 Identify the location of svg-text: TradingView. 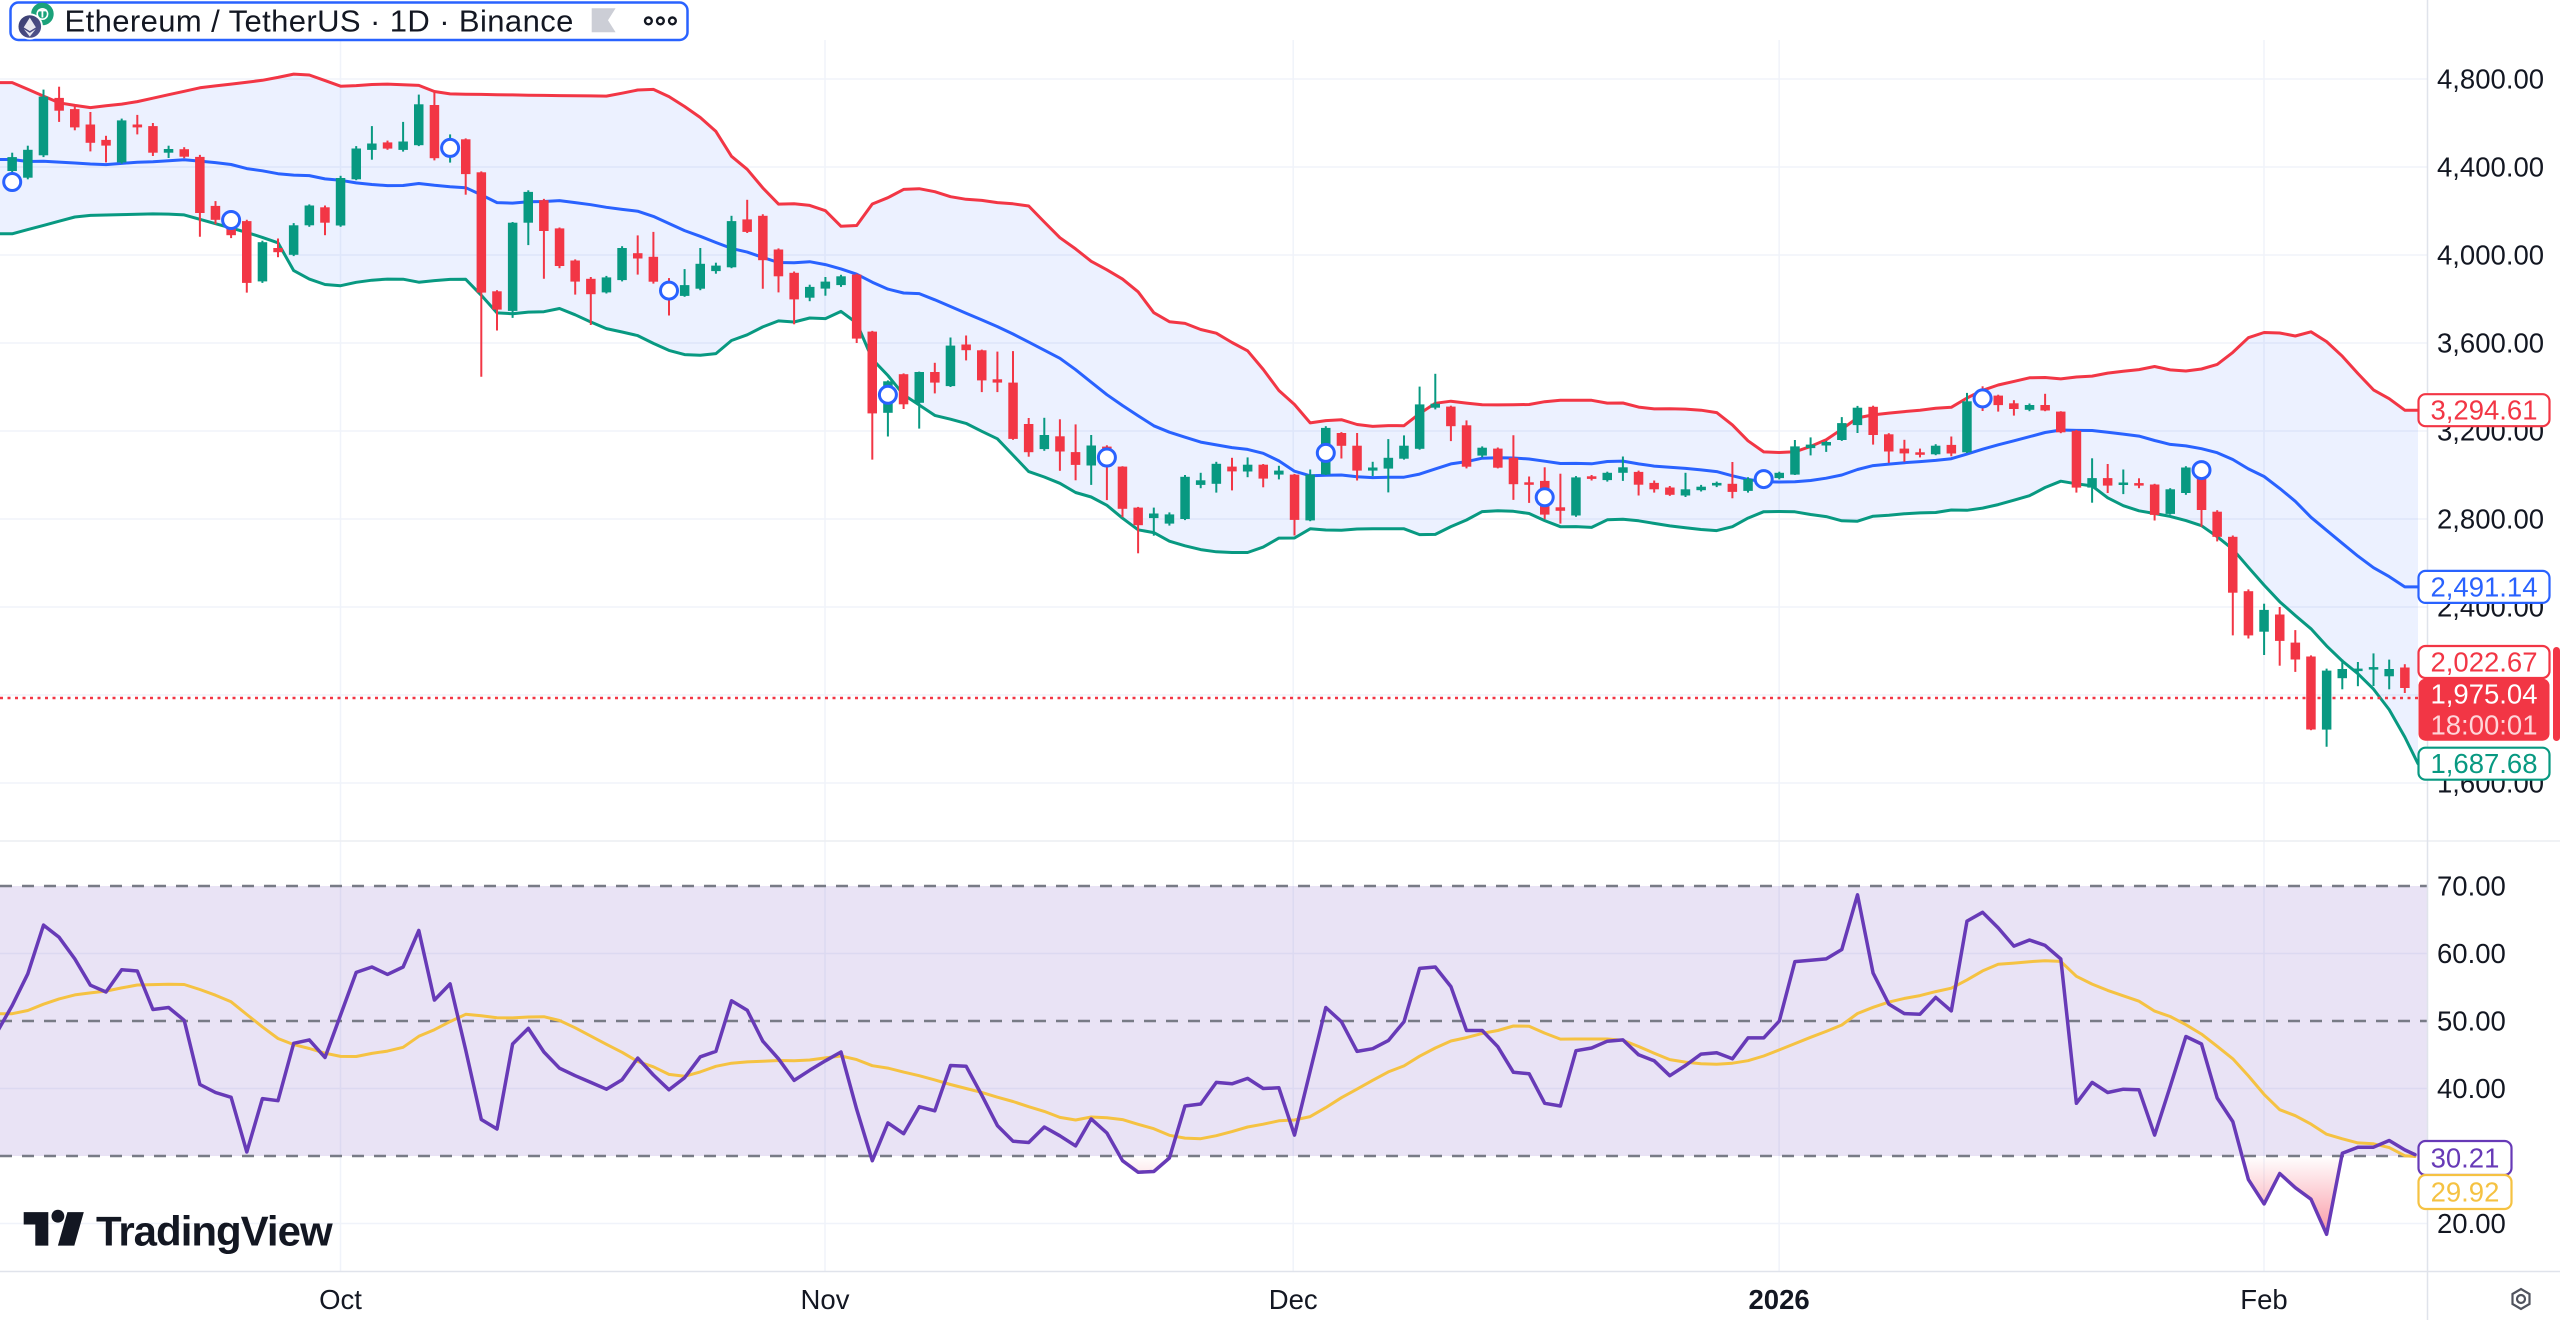
(214, 1231).